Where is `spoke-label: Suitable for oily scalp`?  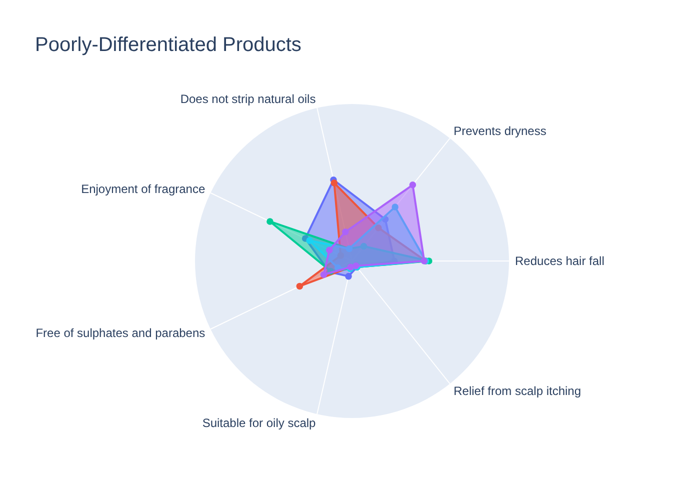
spoke-label: Suitable for oily scalp is located at coordinates (259, 423).